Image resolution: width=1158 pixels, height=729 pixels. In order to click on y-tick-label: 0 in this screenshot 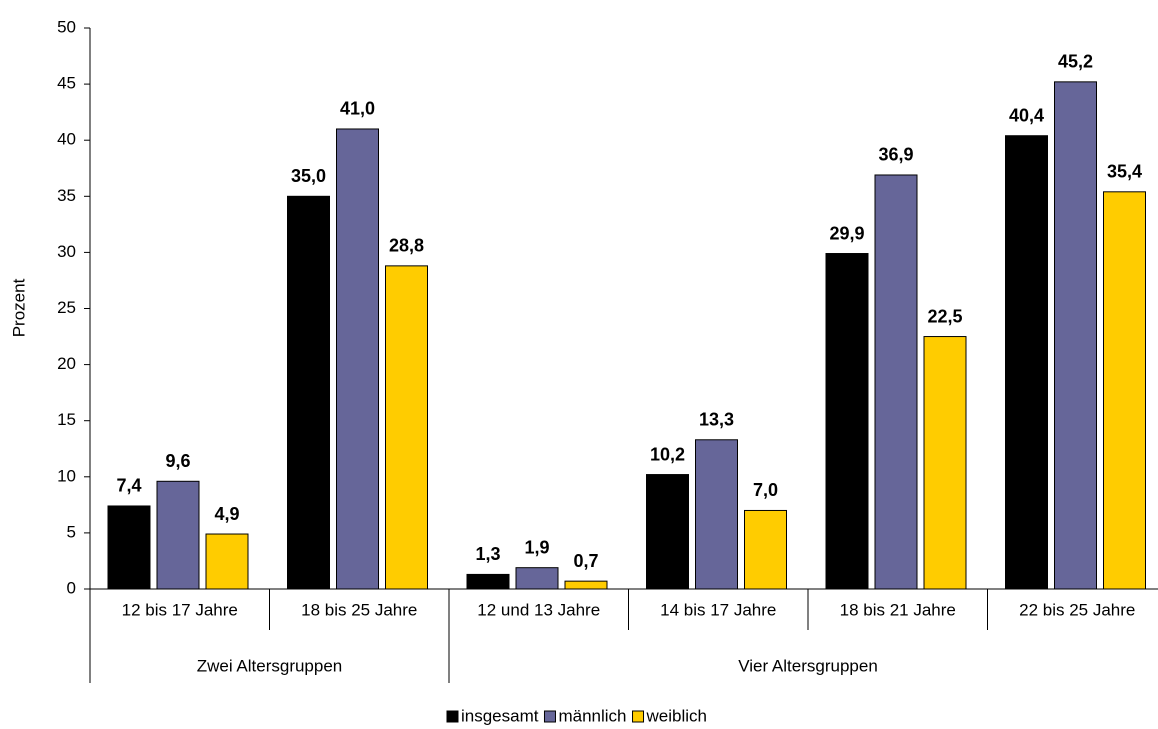, I will do `click(71, 587)`.